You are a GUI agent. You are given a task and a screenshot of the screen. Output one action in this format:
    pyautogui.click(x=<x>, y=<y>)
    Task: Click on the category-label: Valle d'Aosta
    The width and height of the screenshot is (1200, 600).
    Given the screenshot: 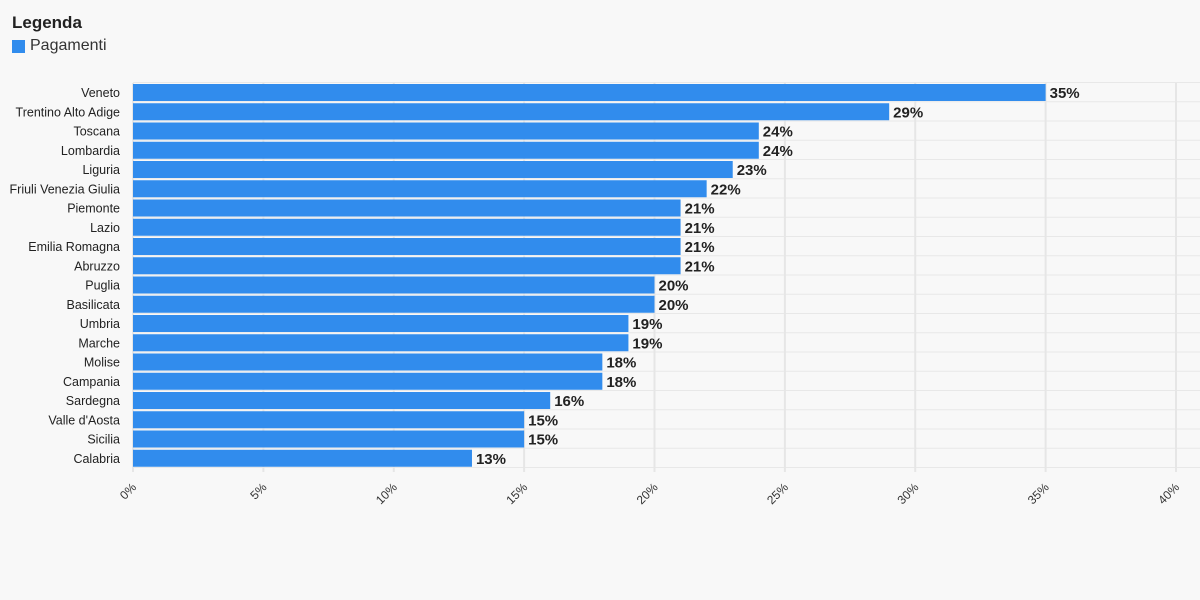 What is the action you would take?
    pyautogui.click(x=84, y=420)
    